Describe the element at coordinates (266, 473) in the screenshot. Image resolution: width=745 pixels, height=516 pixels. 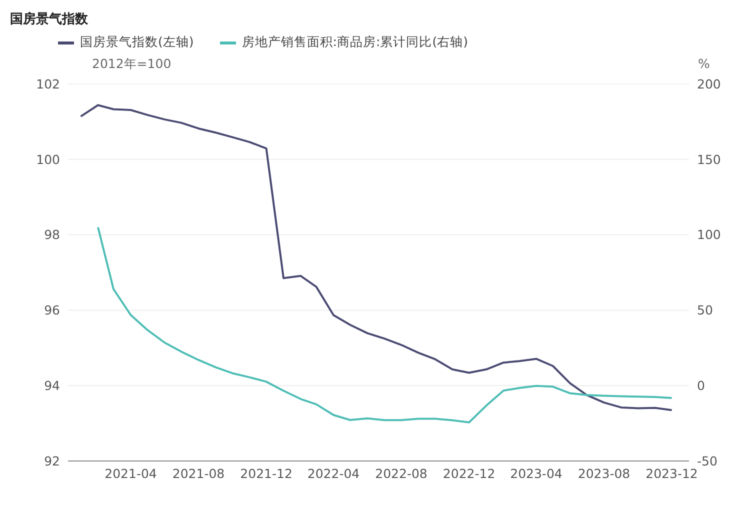
I see `x-tick-label: 2021-12` at that location.